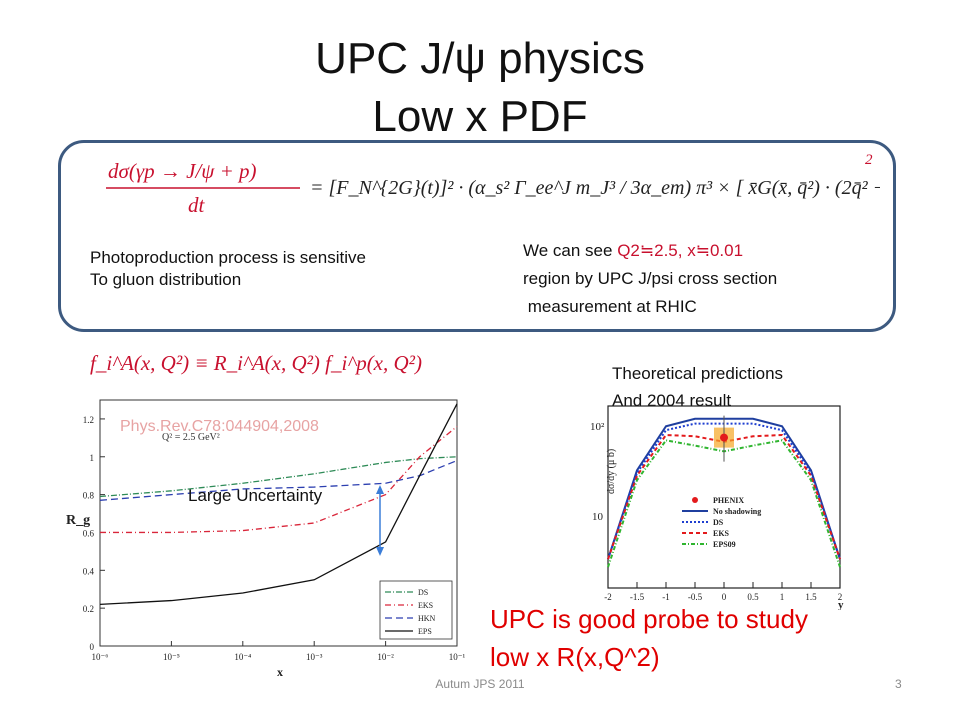 The image size is (960, 720). What do you see at coordinates (610, 306) in the screenshot?
I see `rhic-line3: measurement at RHIC` at bounding box center [610, 306].